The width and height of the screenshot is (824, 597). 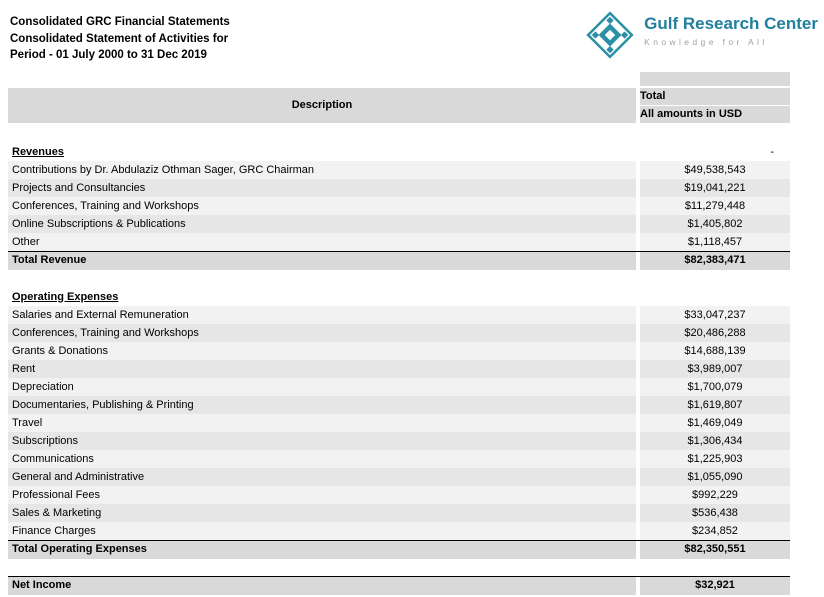 I want to click on table-row: Grants & Donations $14,688,139, so click(x=399, y=350).